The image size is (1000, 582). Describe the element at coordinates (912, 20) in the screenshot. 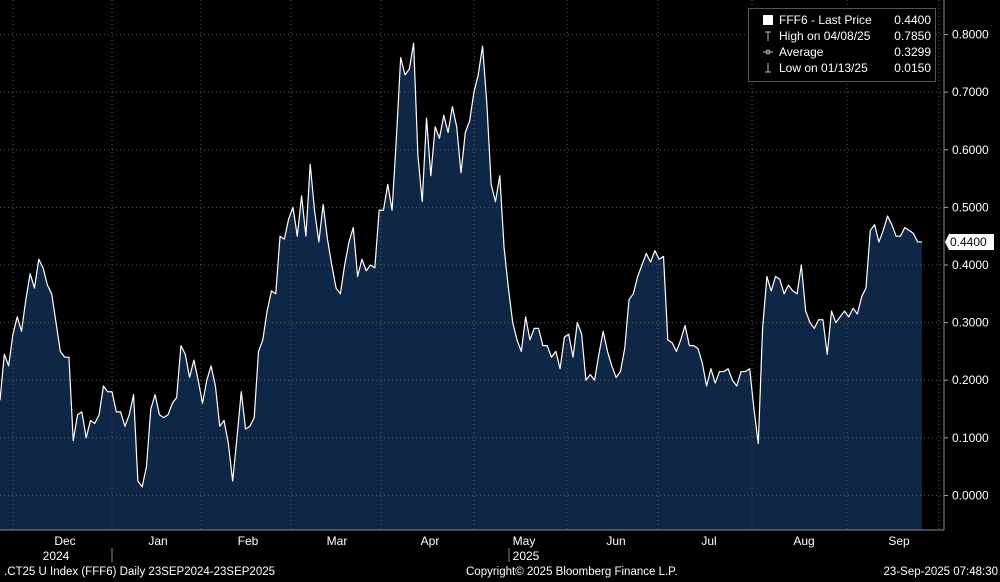

I see `legend-value: 0.4400` at that location.